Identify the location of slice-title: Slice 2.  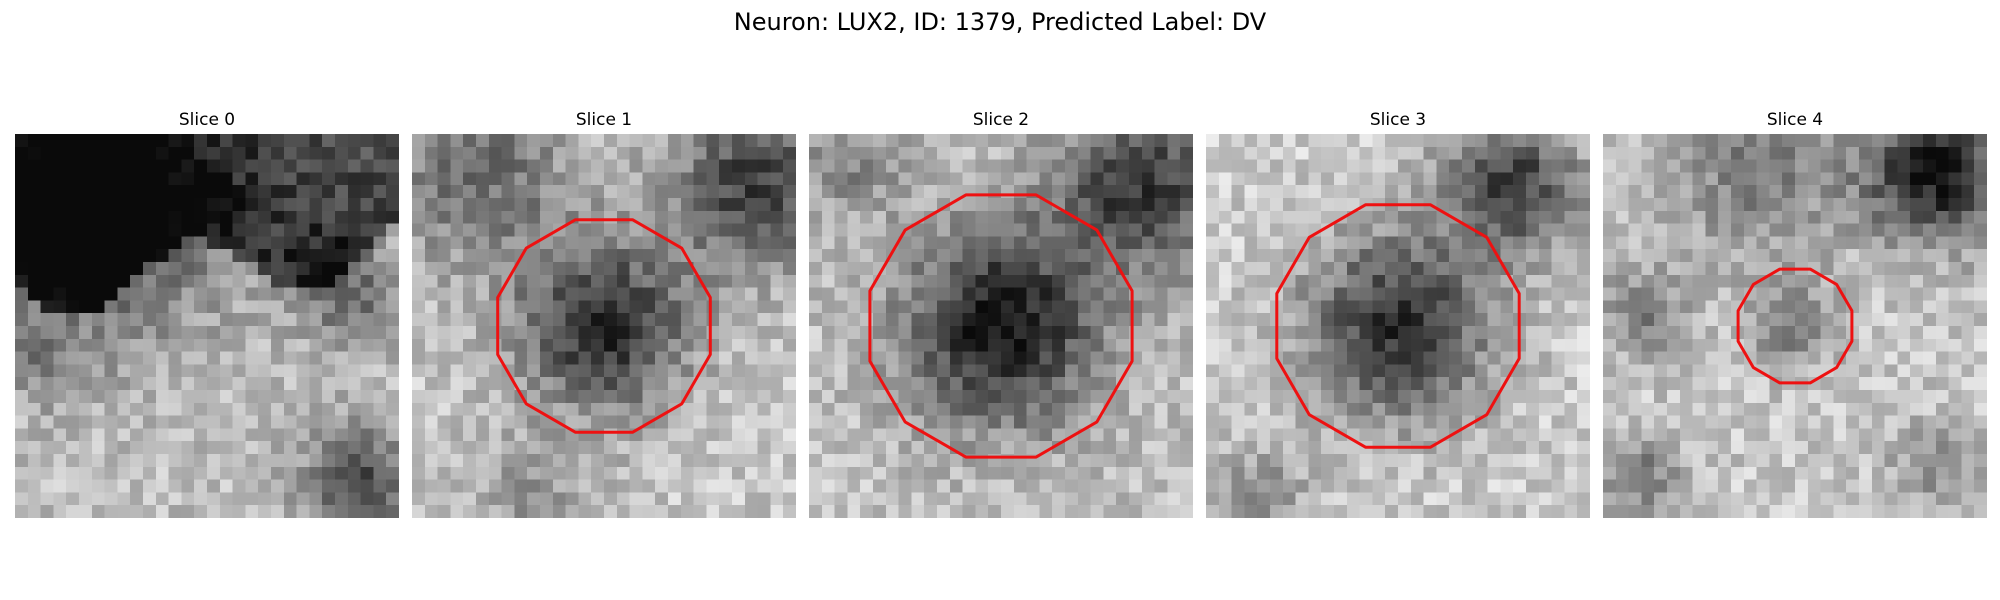
(1001, 120).